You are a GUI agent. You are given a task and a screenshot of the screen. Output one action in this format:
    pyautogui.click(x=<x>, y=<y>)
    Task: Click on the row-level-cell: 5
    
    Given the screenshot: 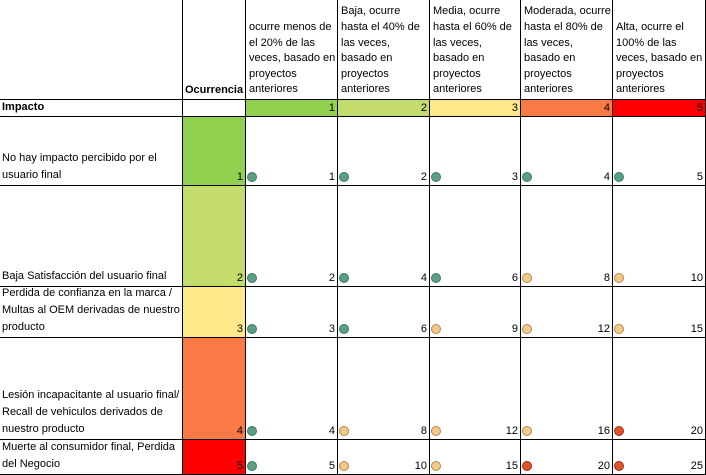 What is the action you would take?
    pyautogui.click(x=214, y=457)
    